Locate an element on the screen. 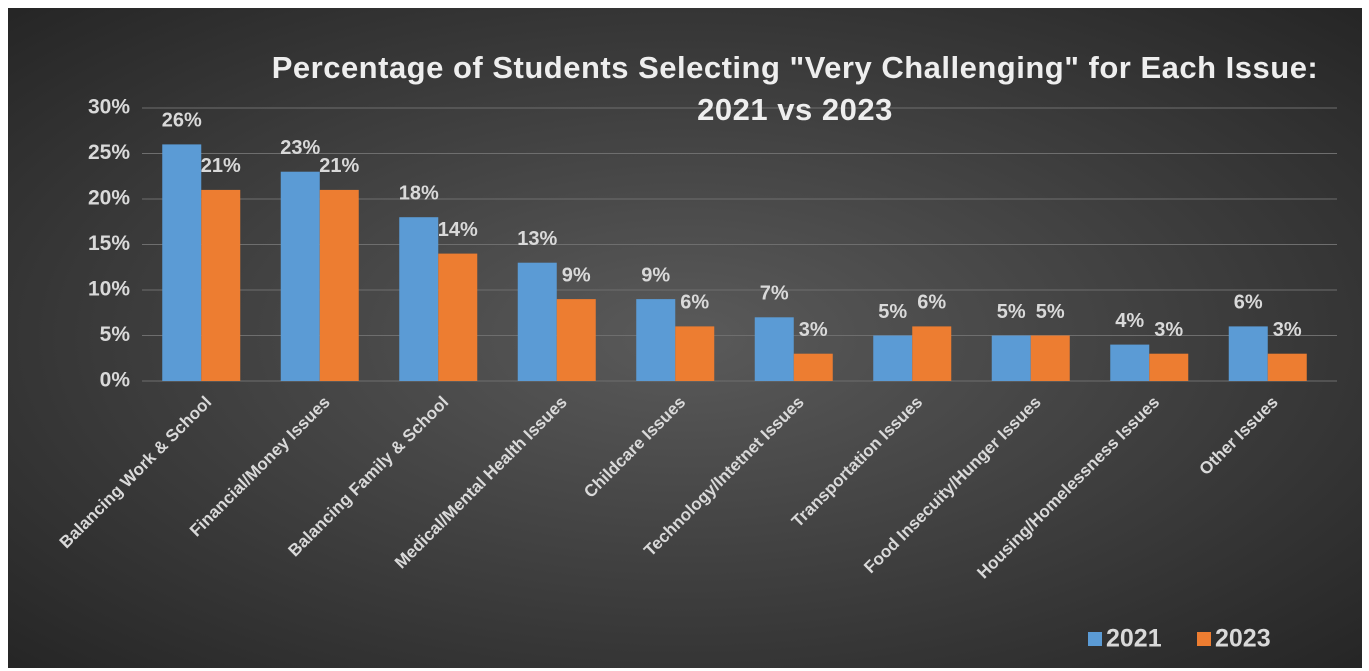  y-tick-label: 5% is located at coordinates (115, 334).